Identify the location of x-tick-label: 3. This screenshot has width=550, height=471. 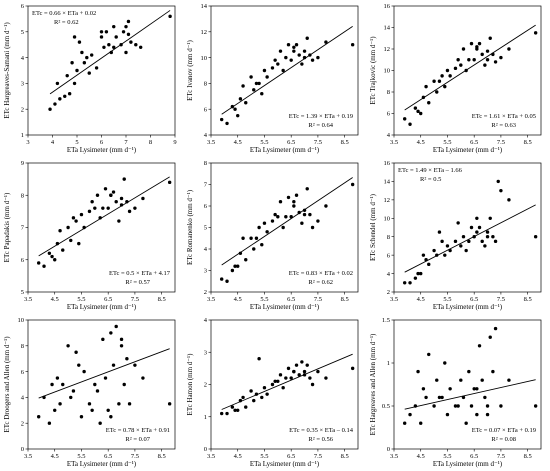
(27, 142).